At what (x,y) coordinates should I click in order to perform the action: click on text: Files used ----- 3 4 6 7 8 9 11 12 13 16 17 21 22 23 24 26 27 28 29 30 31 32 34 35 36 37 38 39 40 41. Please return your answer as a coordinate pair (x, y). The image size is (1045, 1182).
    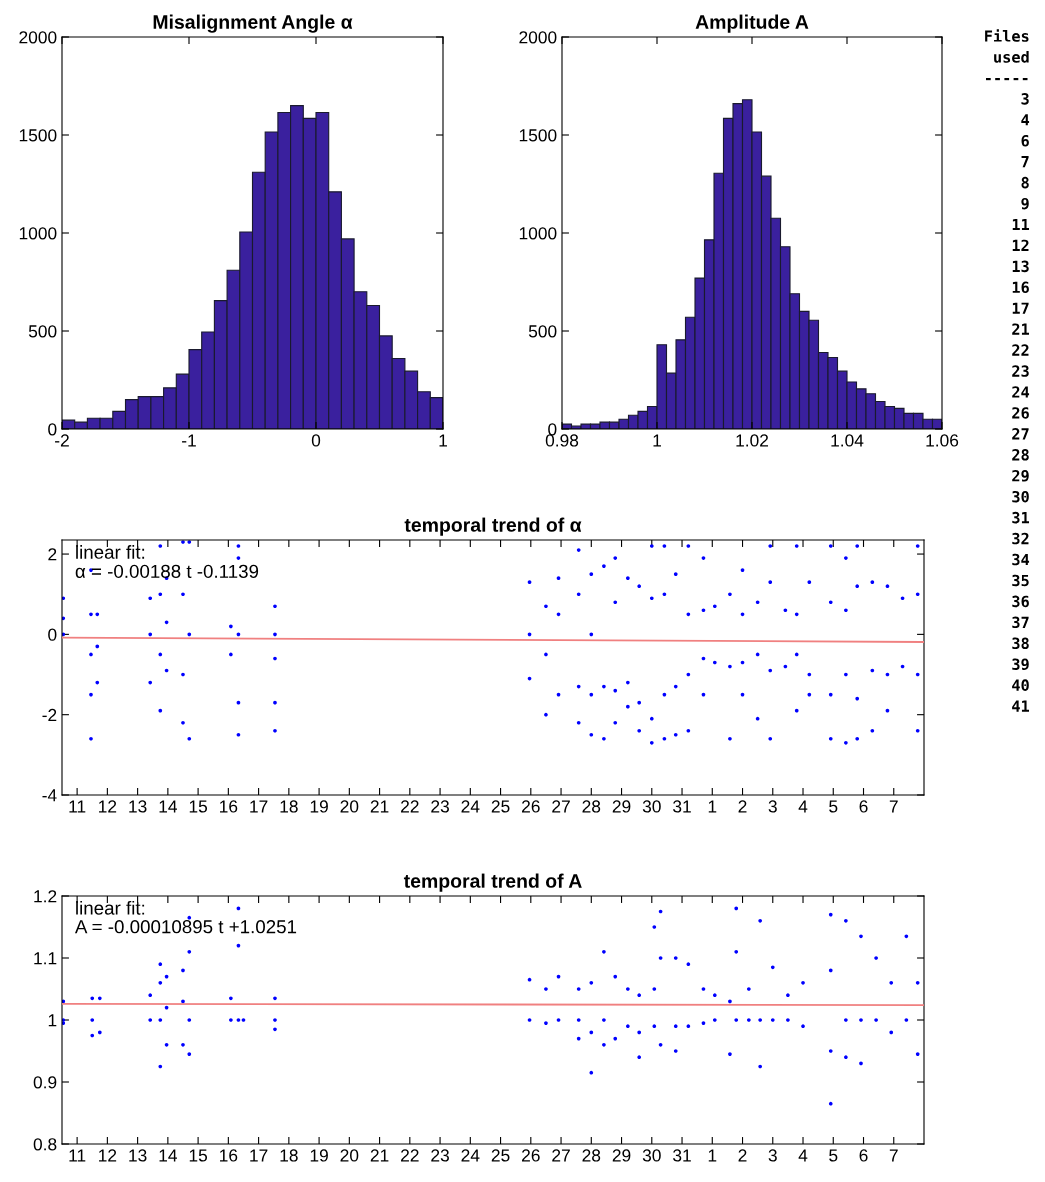
    Looking at the image, I should click on (1007, 370).